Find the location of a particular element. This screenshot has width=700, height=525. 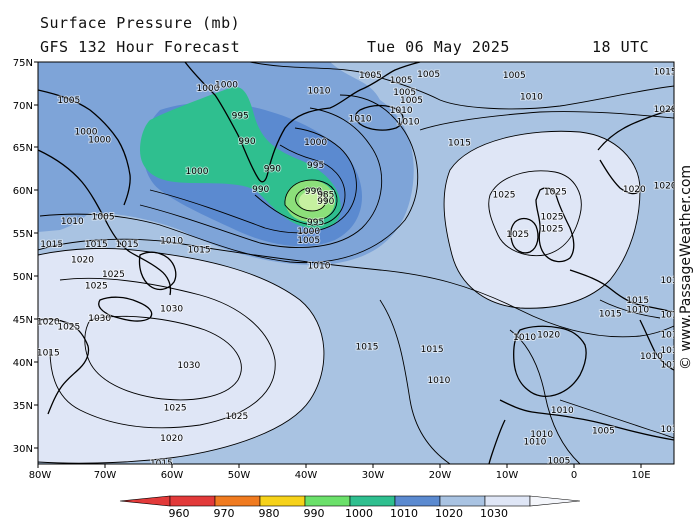

nova-scotia-coast is located at coordinates (125, 309).